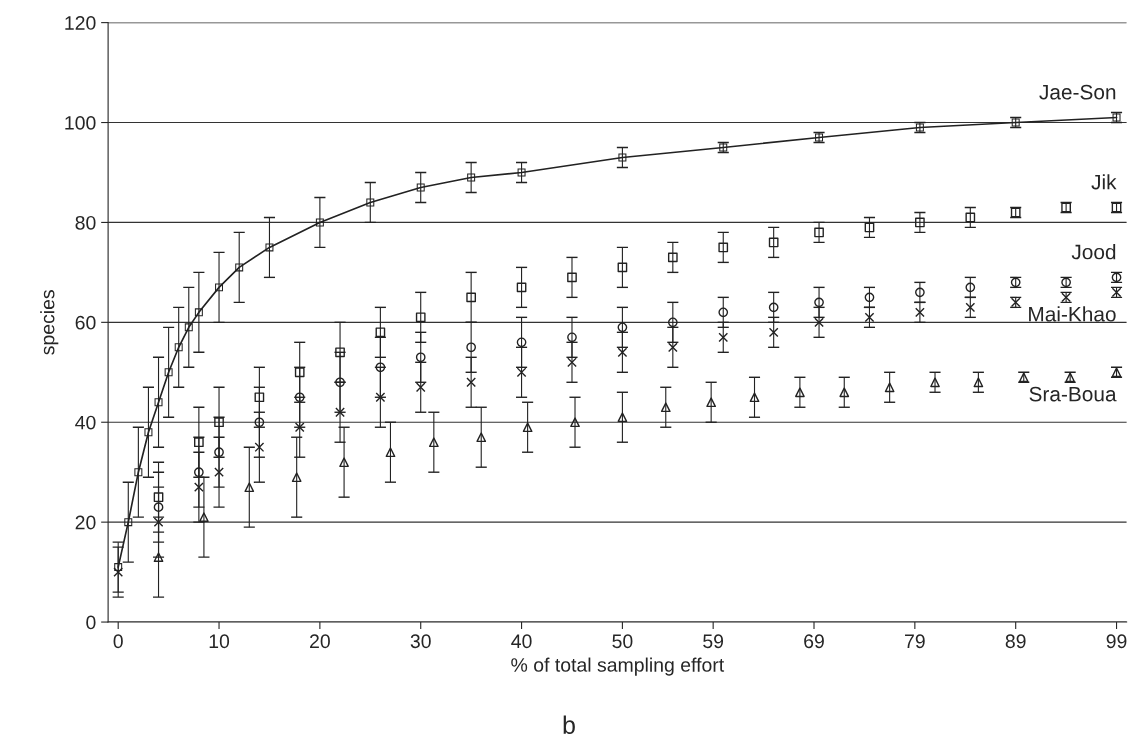 This screenshot has width=1138, height=754. What do you see at coordinates (118, 641) in the screenshot?
I see `x-tick-label: 0` at bounding box center [118, 641].